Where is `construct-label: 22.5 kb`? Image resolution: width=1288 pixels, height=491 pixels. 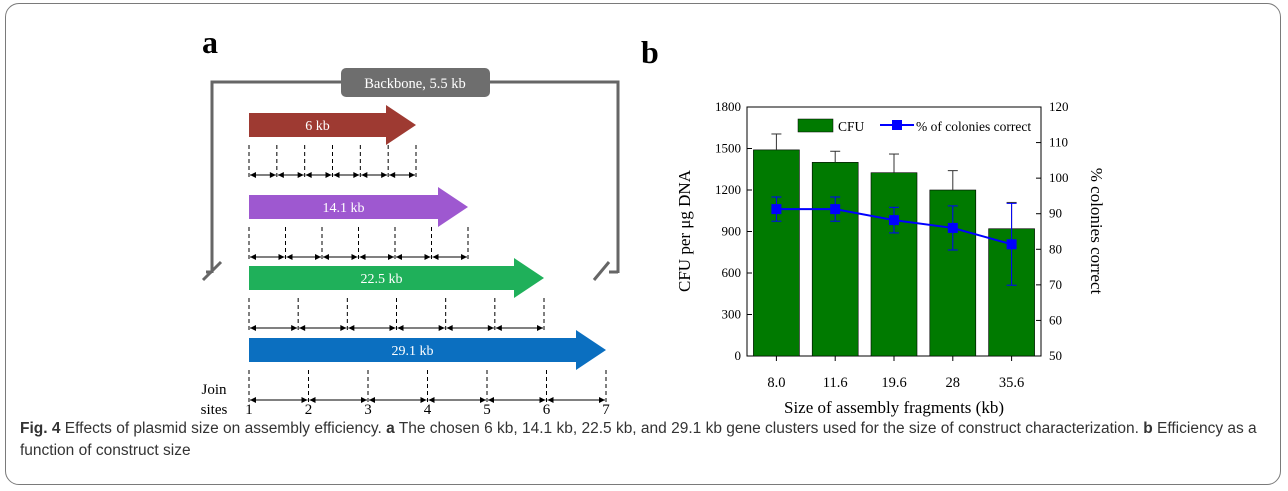 construct-label: 22.5 kb is located at coordinates (382, 279).